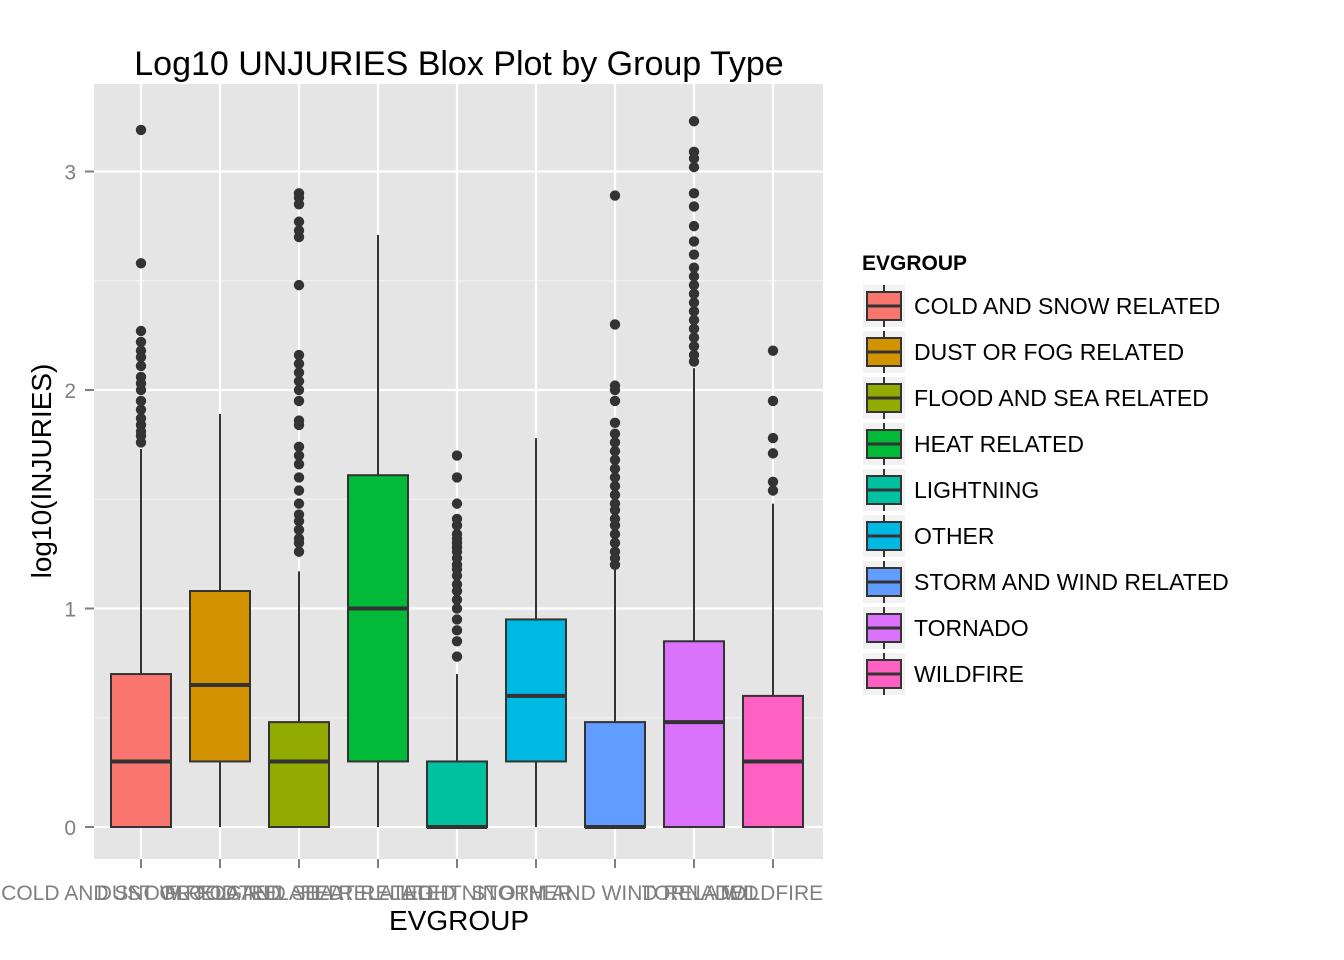  What do you see at coordinates (1071, 582) in the screenshot?
I see `legend-label: STORM AND WIND RELATED` at bounding box center [1071, 582].